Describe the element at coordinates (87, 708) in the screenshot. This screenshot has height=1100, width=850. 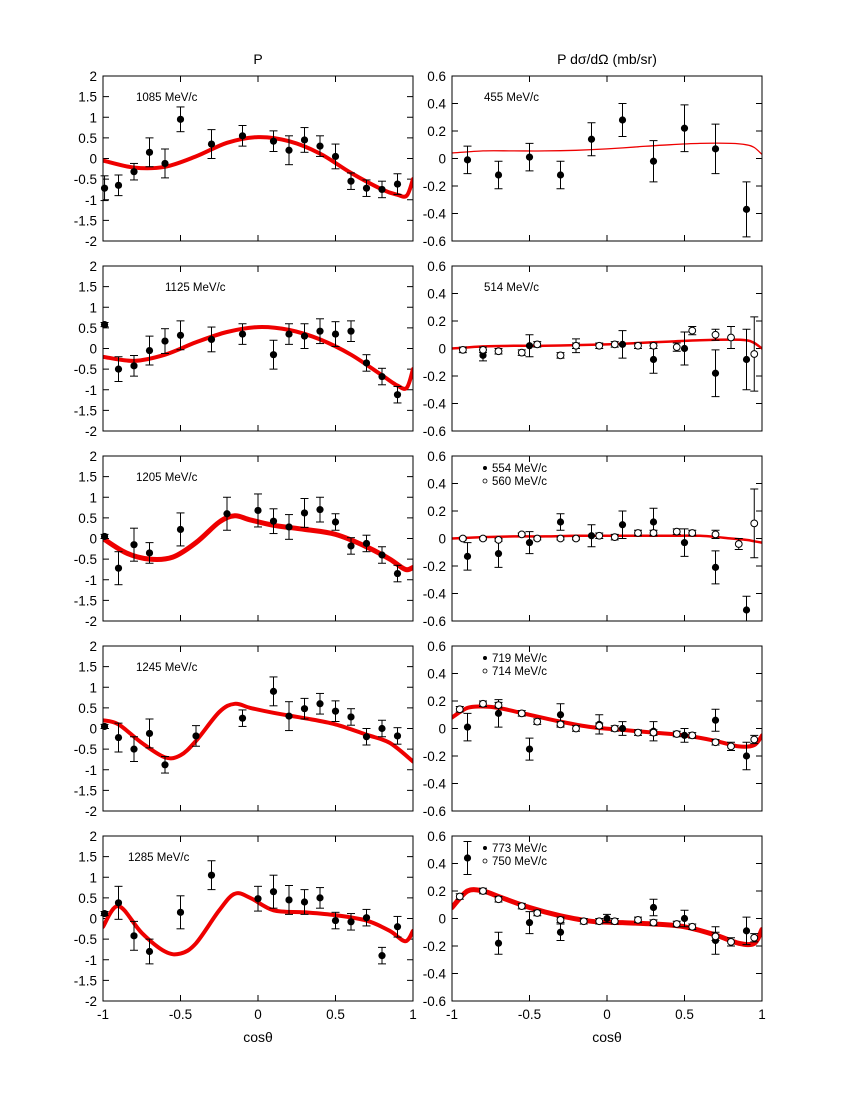
I see `y-tick-label: 0.5` at that location.